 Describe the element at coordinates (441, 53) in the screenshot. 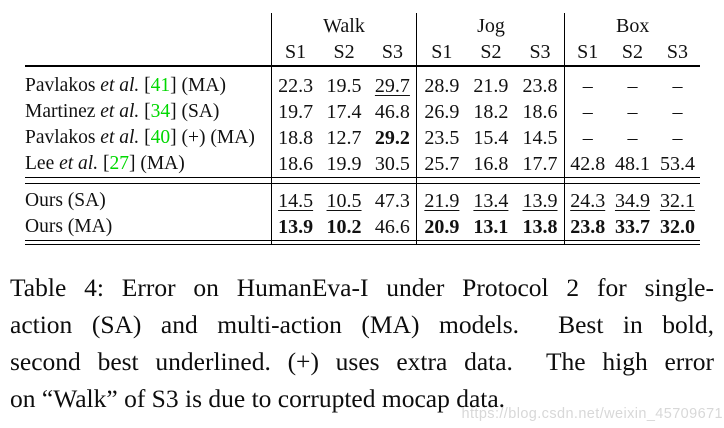

I see `col-header-jog-s1: S1` at that location.